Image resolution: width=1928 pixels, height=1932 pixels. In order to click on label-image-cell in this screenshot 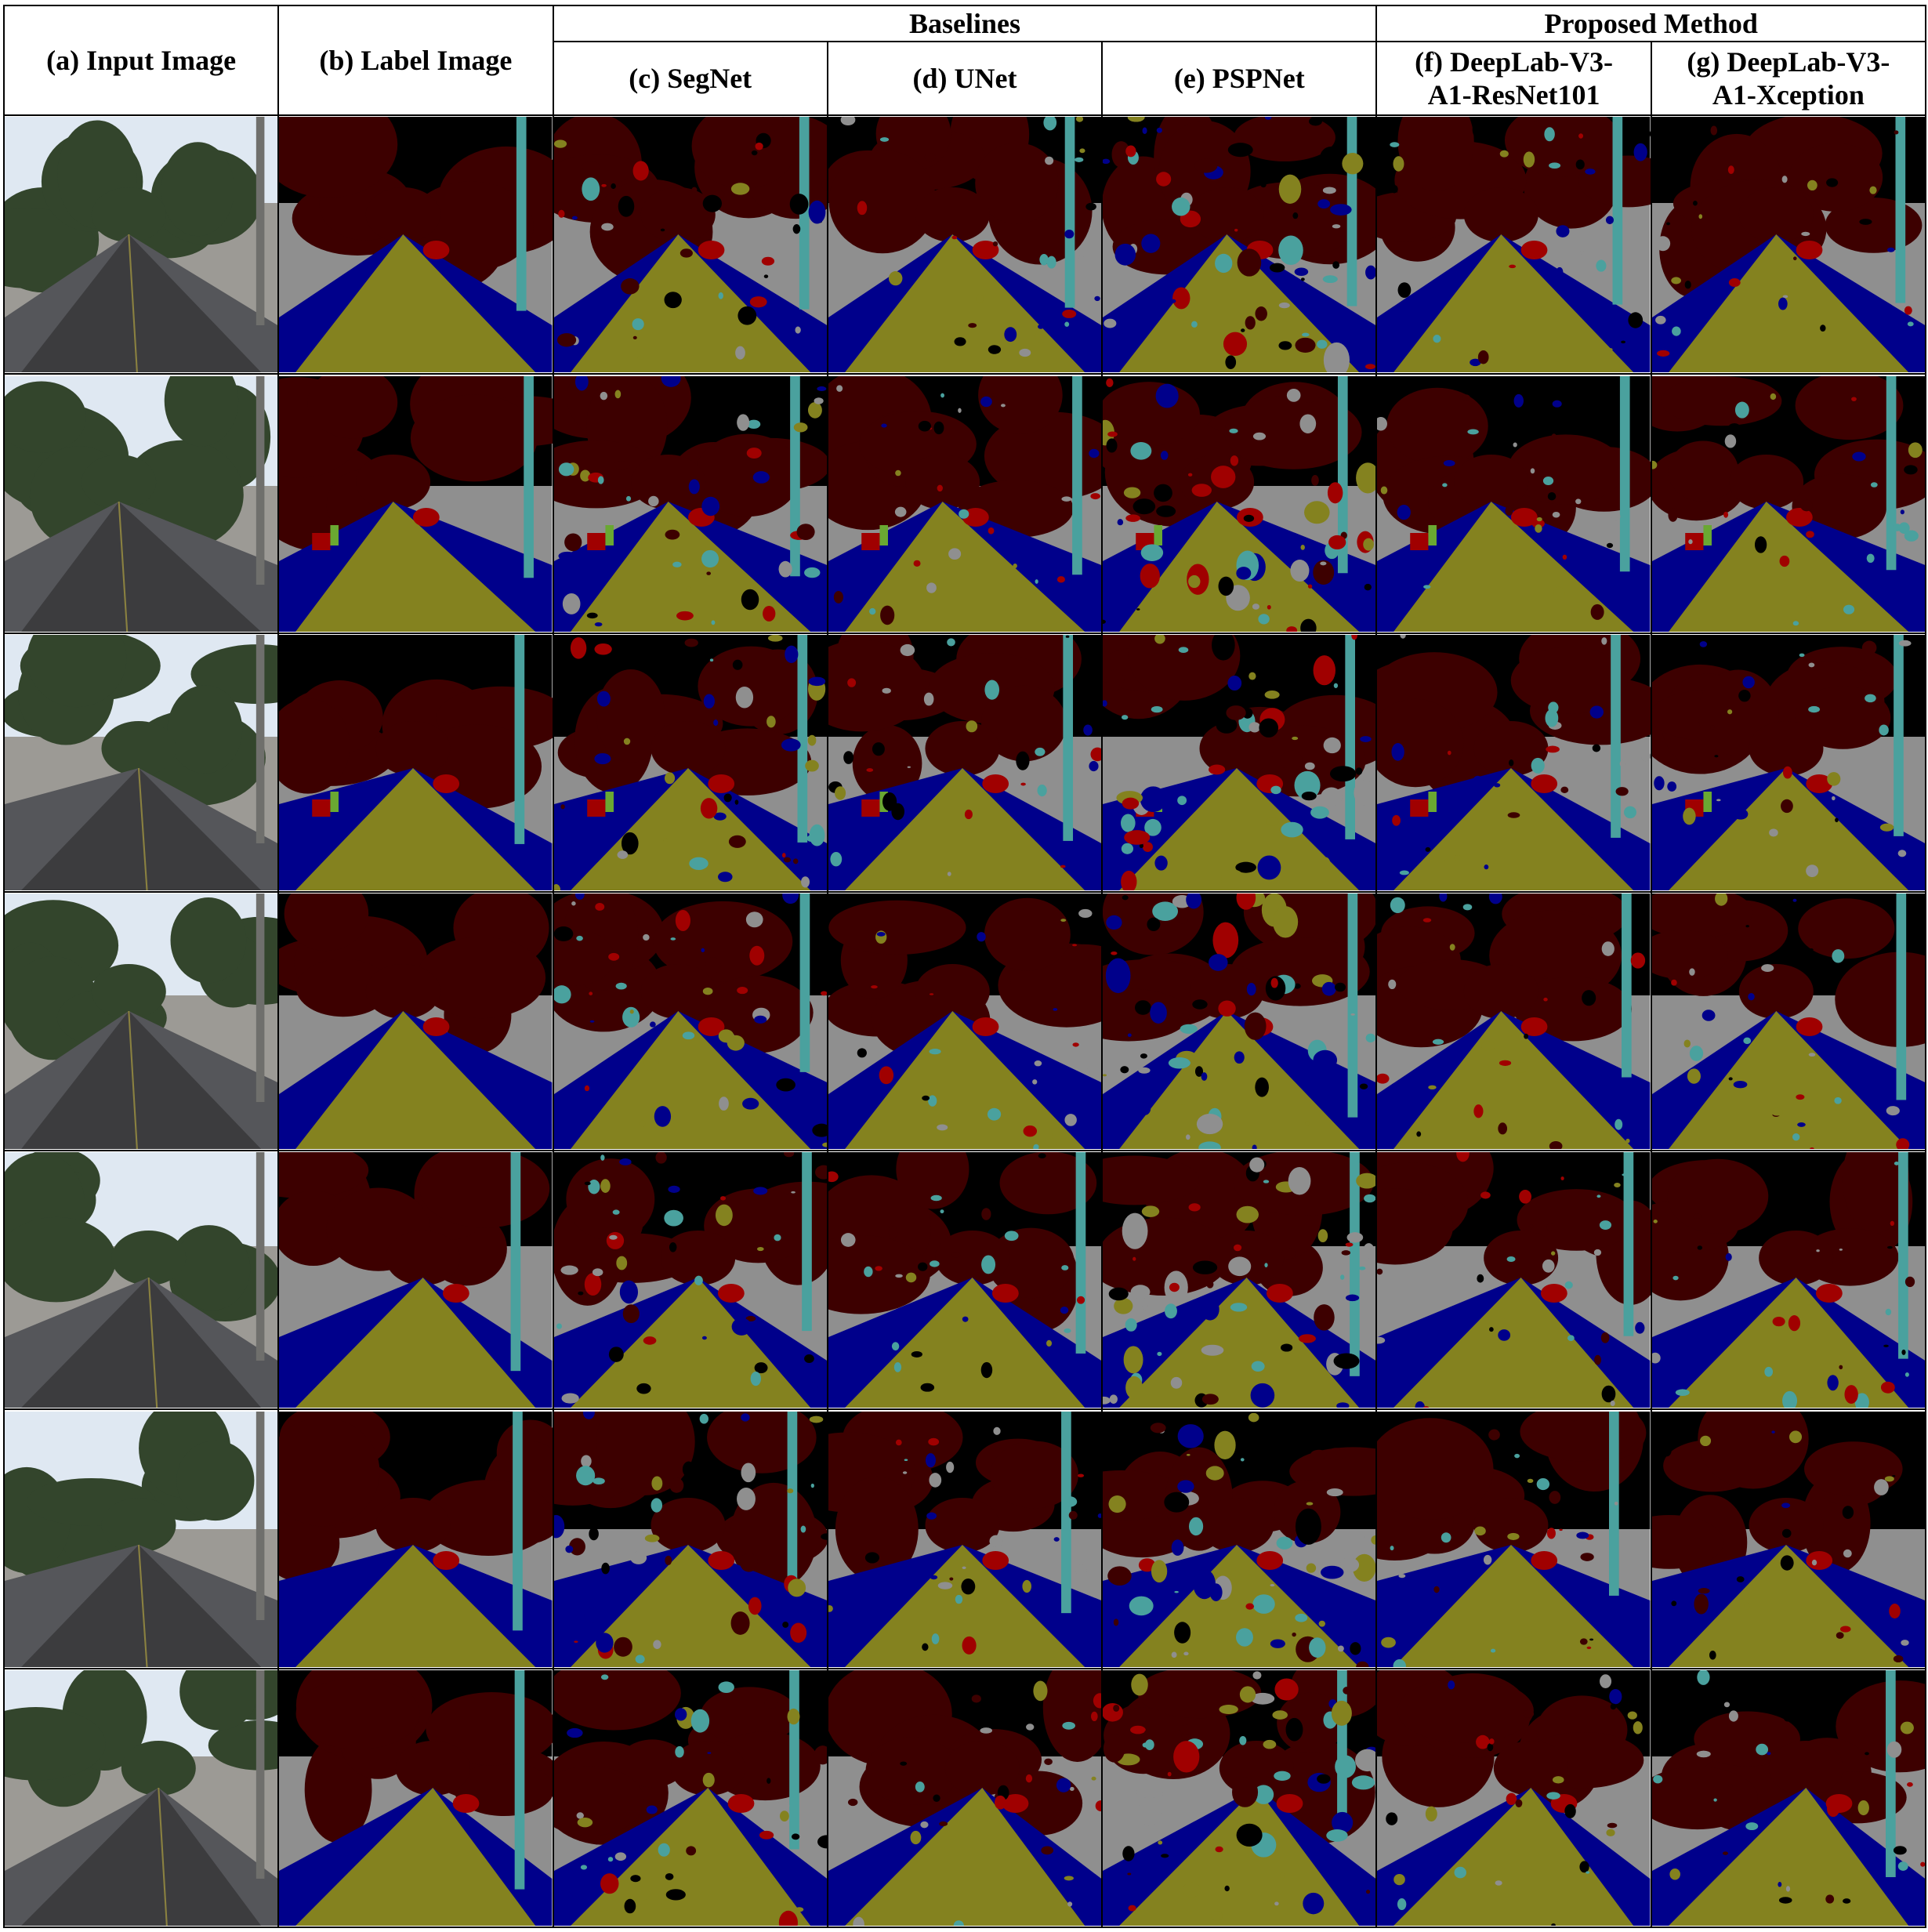, I will do `click(415, 1538)`.